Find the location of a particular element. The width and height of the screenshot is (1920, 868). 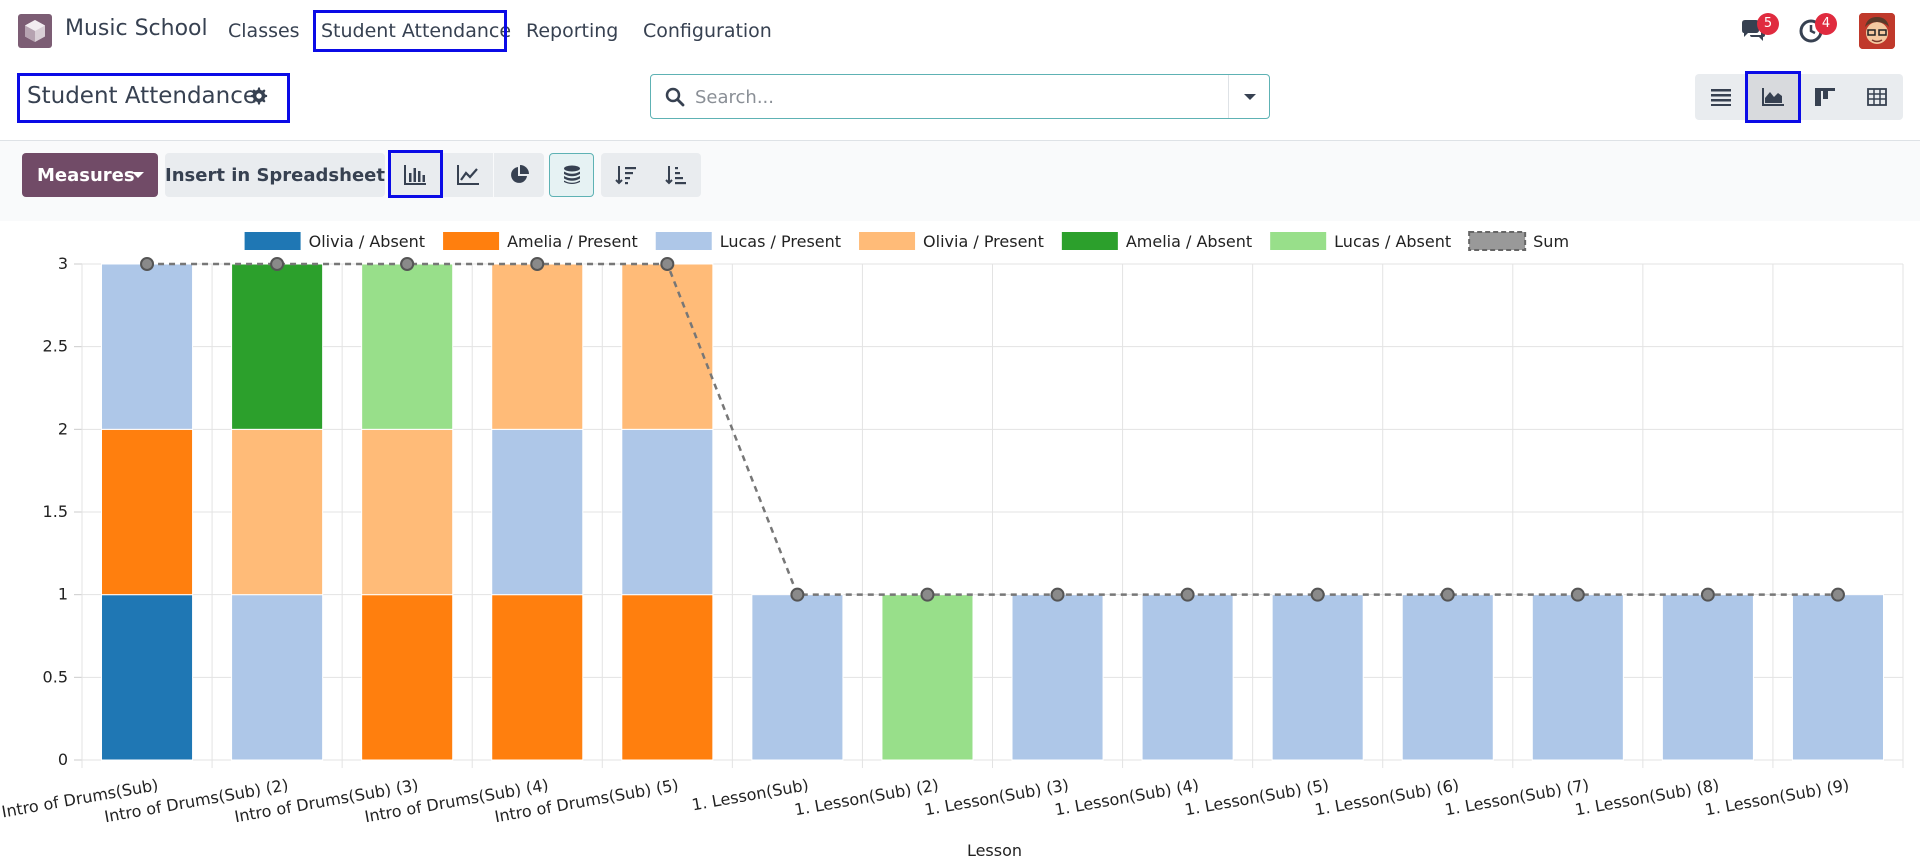

graph-view-highlight-box is located at coordinates (1773, 97).